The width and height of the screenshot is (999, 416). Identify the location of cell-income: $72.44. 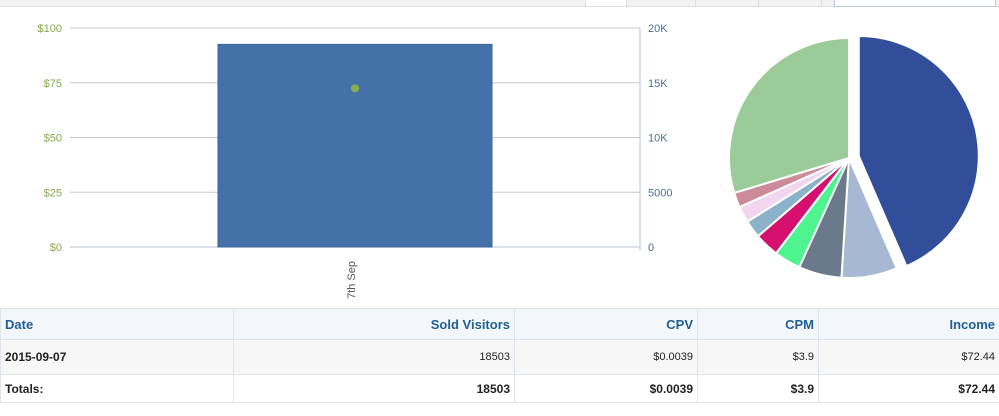
(908, 357).